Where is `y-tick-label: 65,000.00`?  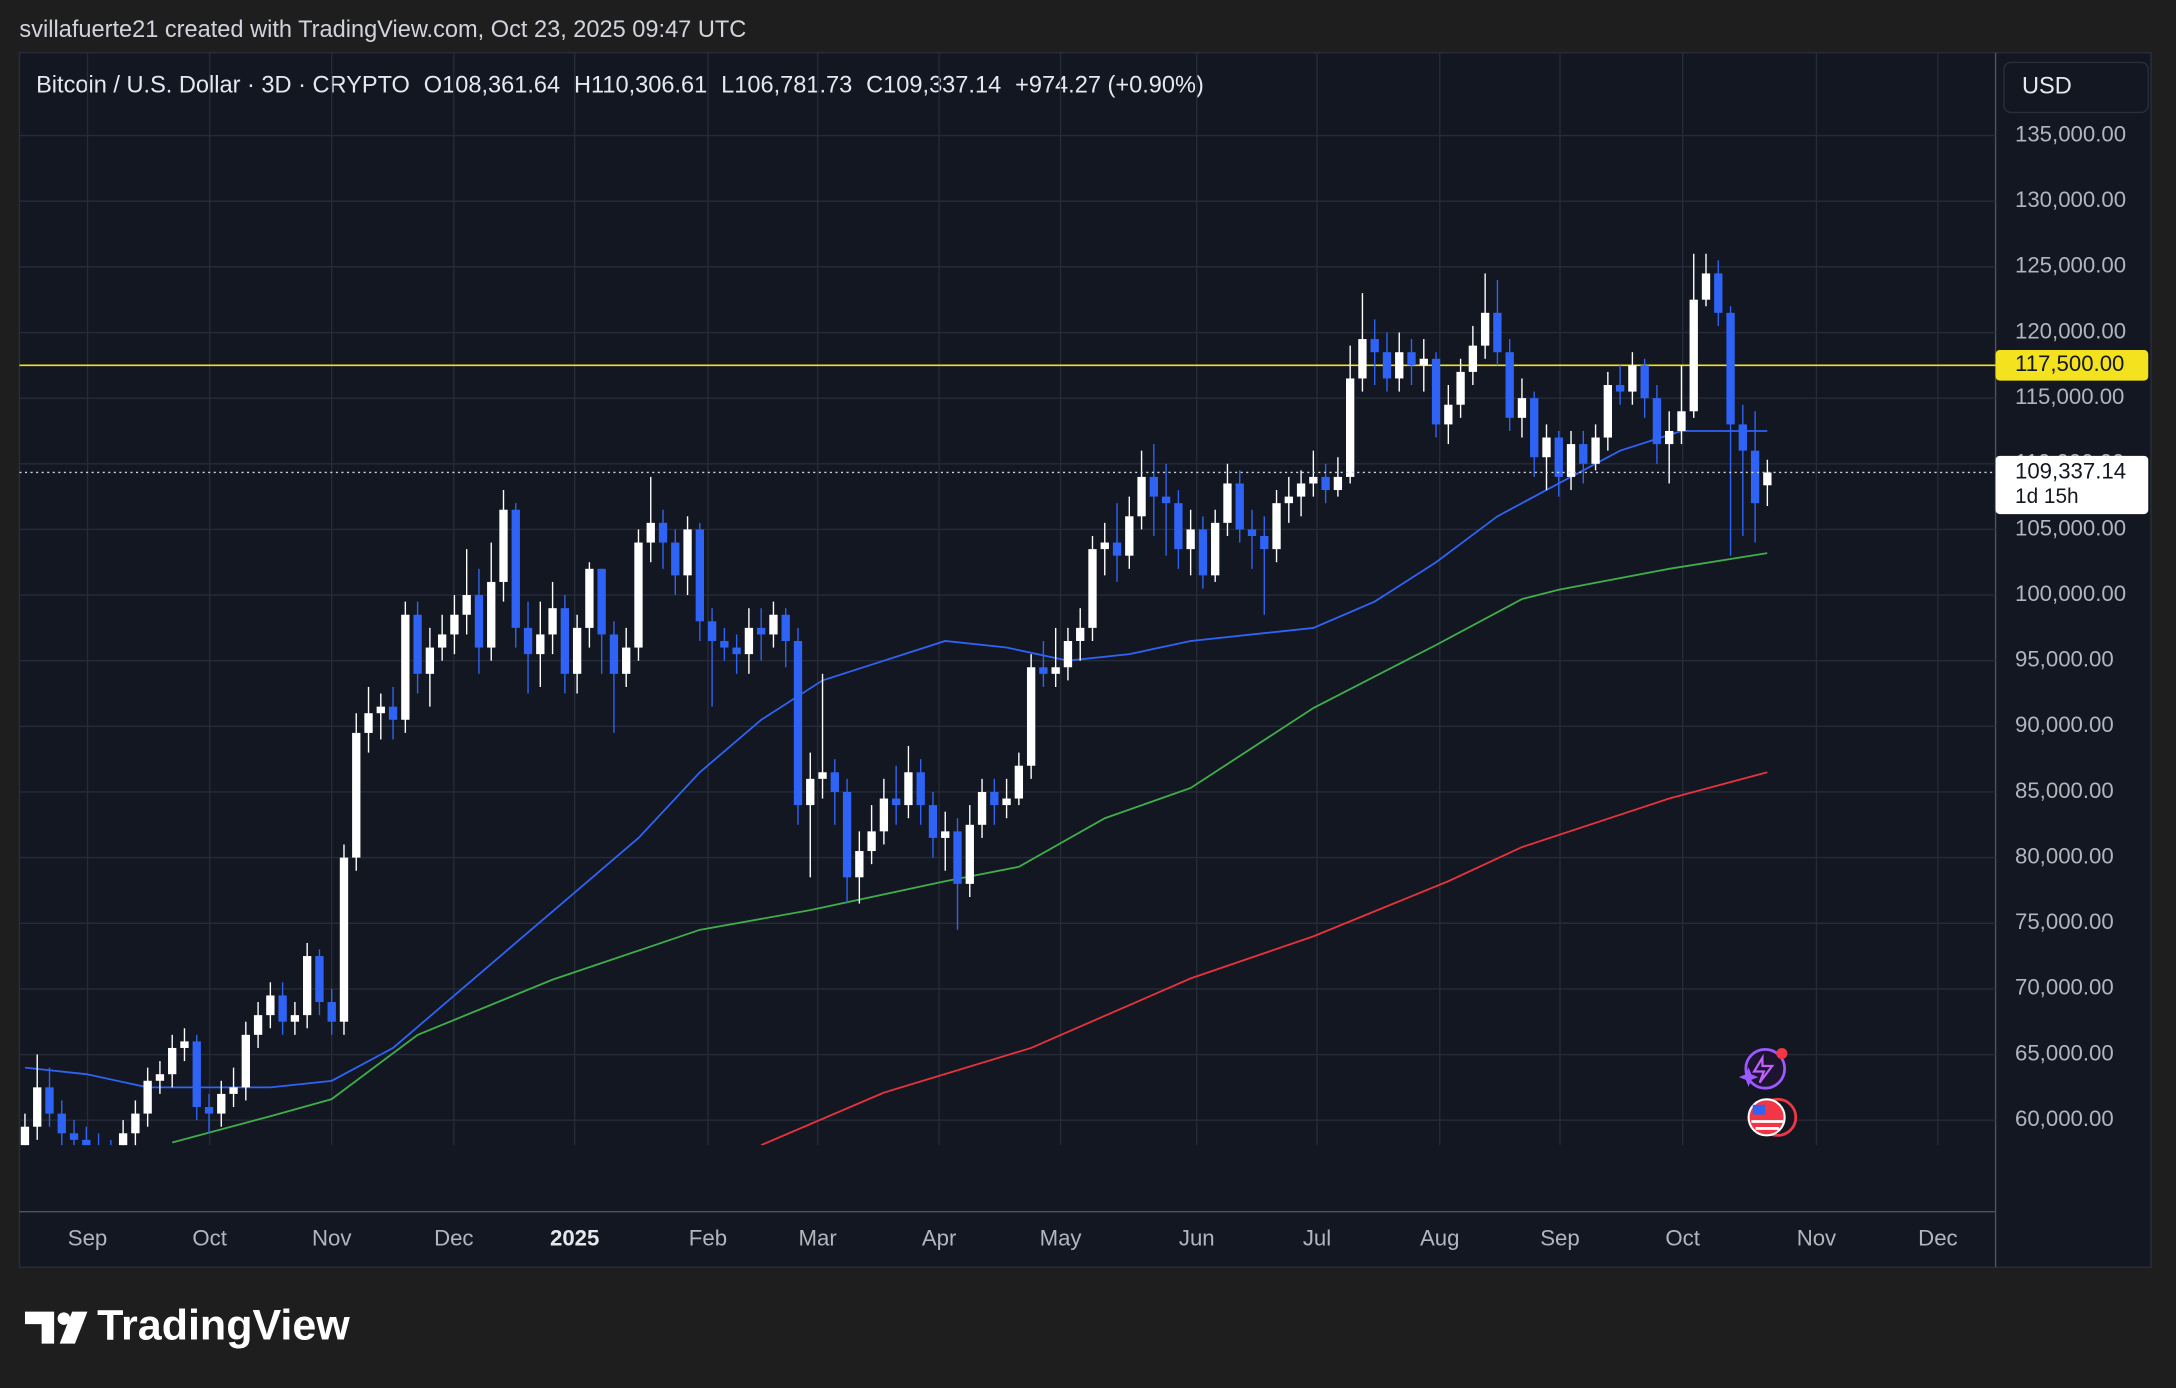
y-tick-label: 65,000.00 is located at coordinates (2064, 1052).